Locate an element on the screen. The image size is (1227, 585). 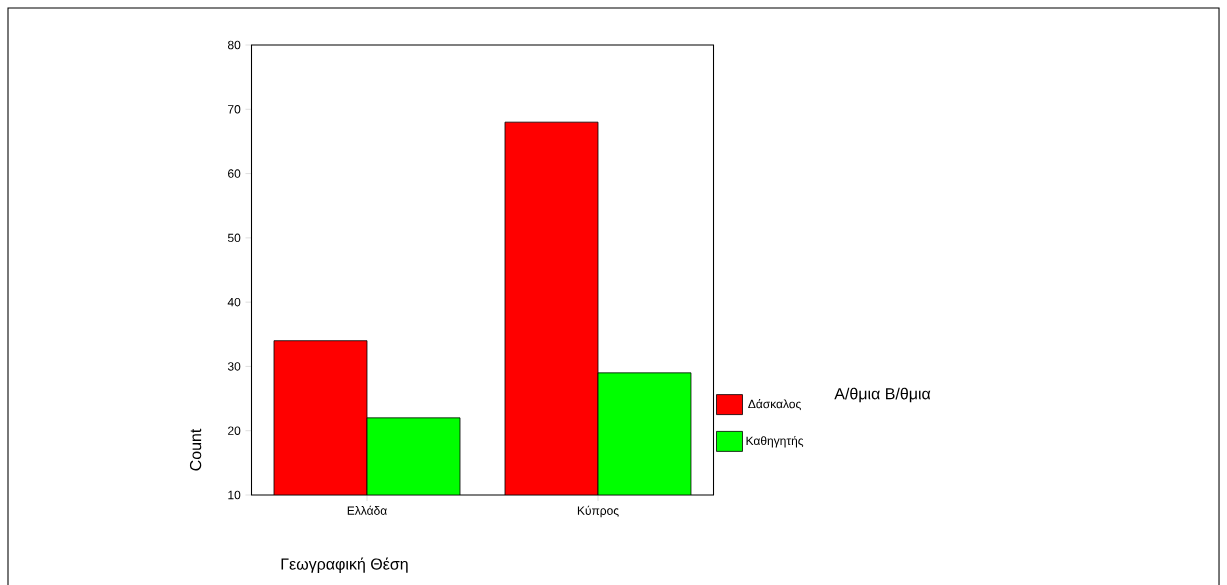
legend-title: Α/θμια Β/θμια is located at coordinates (882, 395).